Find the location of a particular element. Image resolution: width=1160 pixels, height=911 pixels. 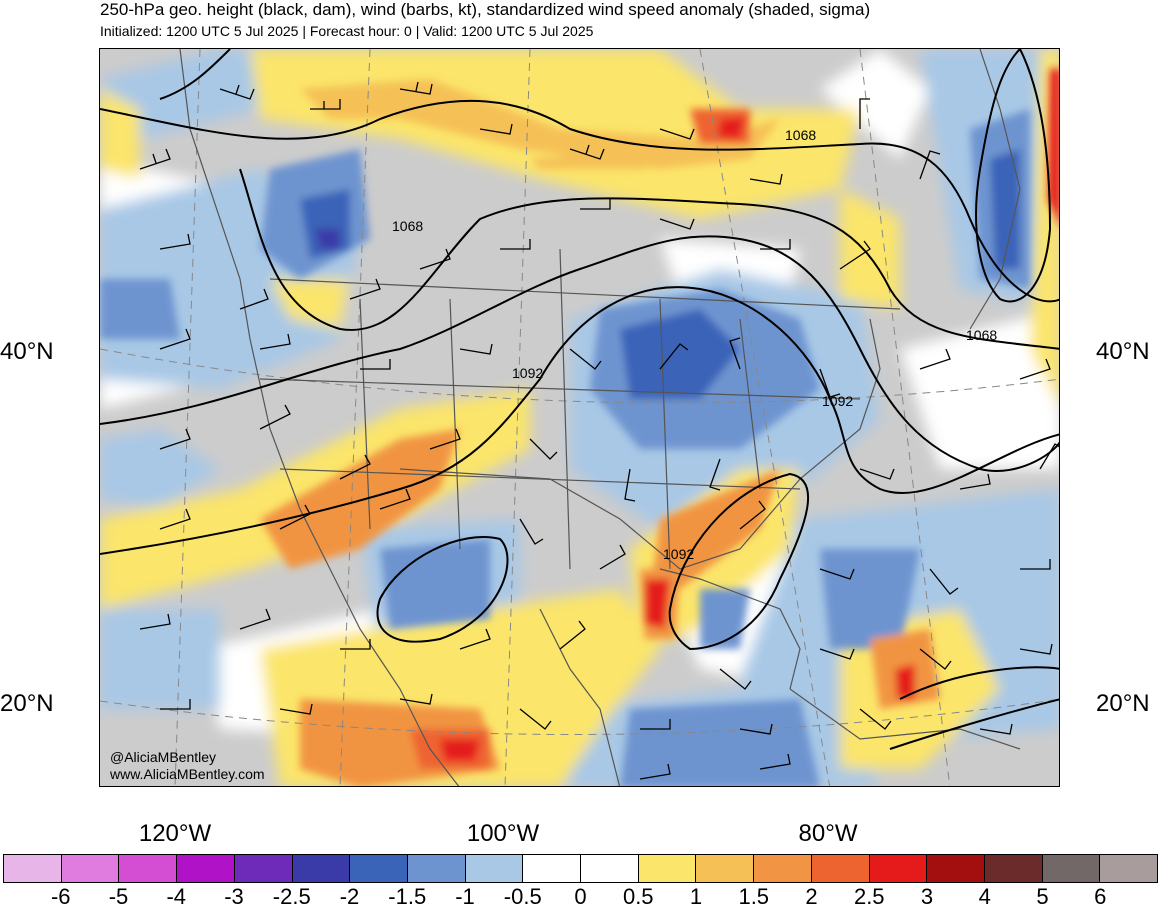

lon-label-120w: 120°W is located at coordinates (175, 833).